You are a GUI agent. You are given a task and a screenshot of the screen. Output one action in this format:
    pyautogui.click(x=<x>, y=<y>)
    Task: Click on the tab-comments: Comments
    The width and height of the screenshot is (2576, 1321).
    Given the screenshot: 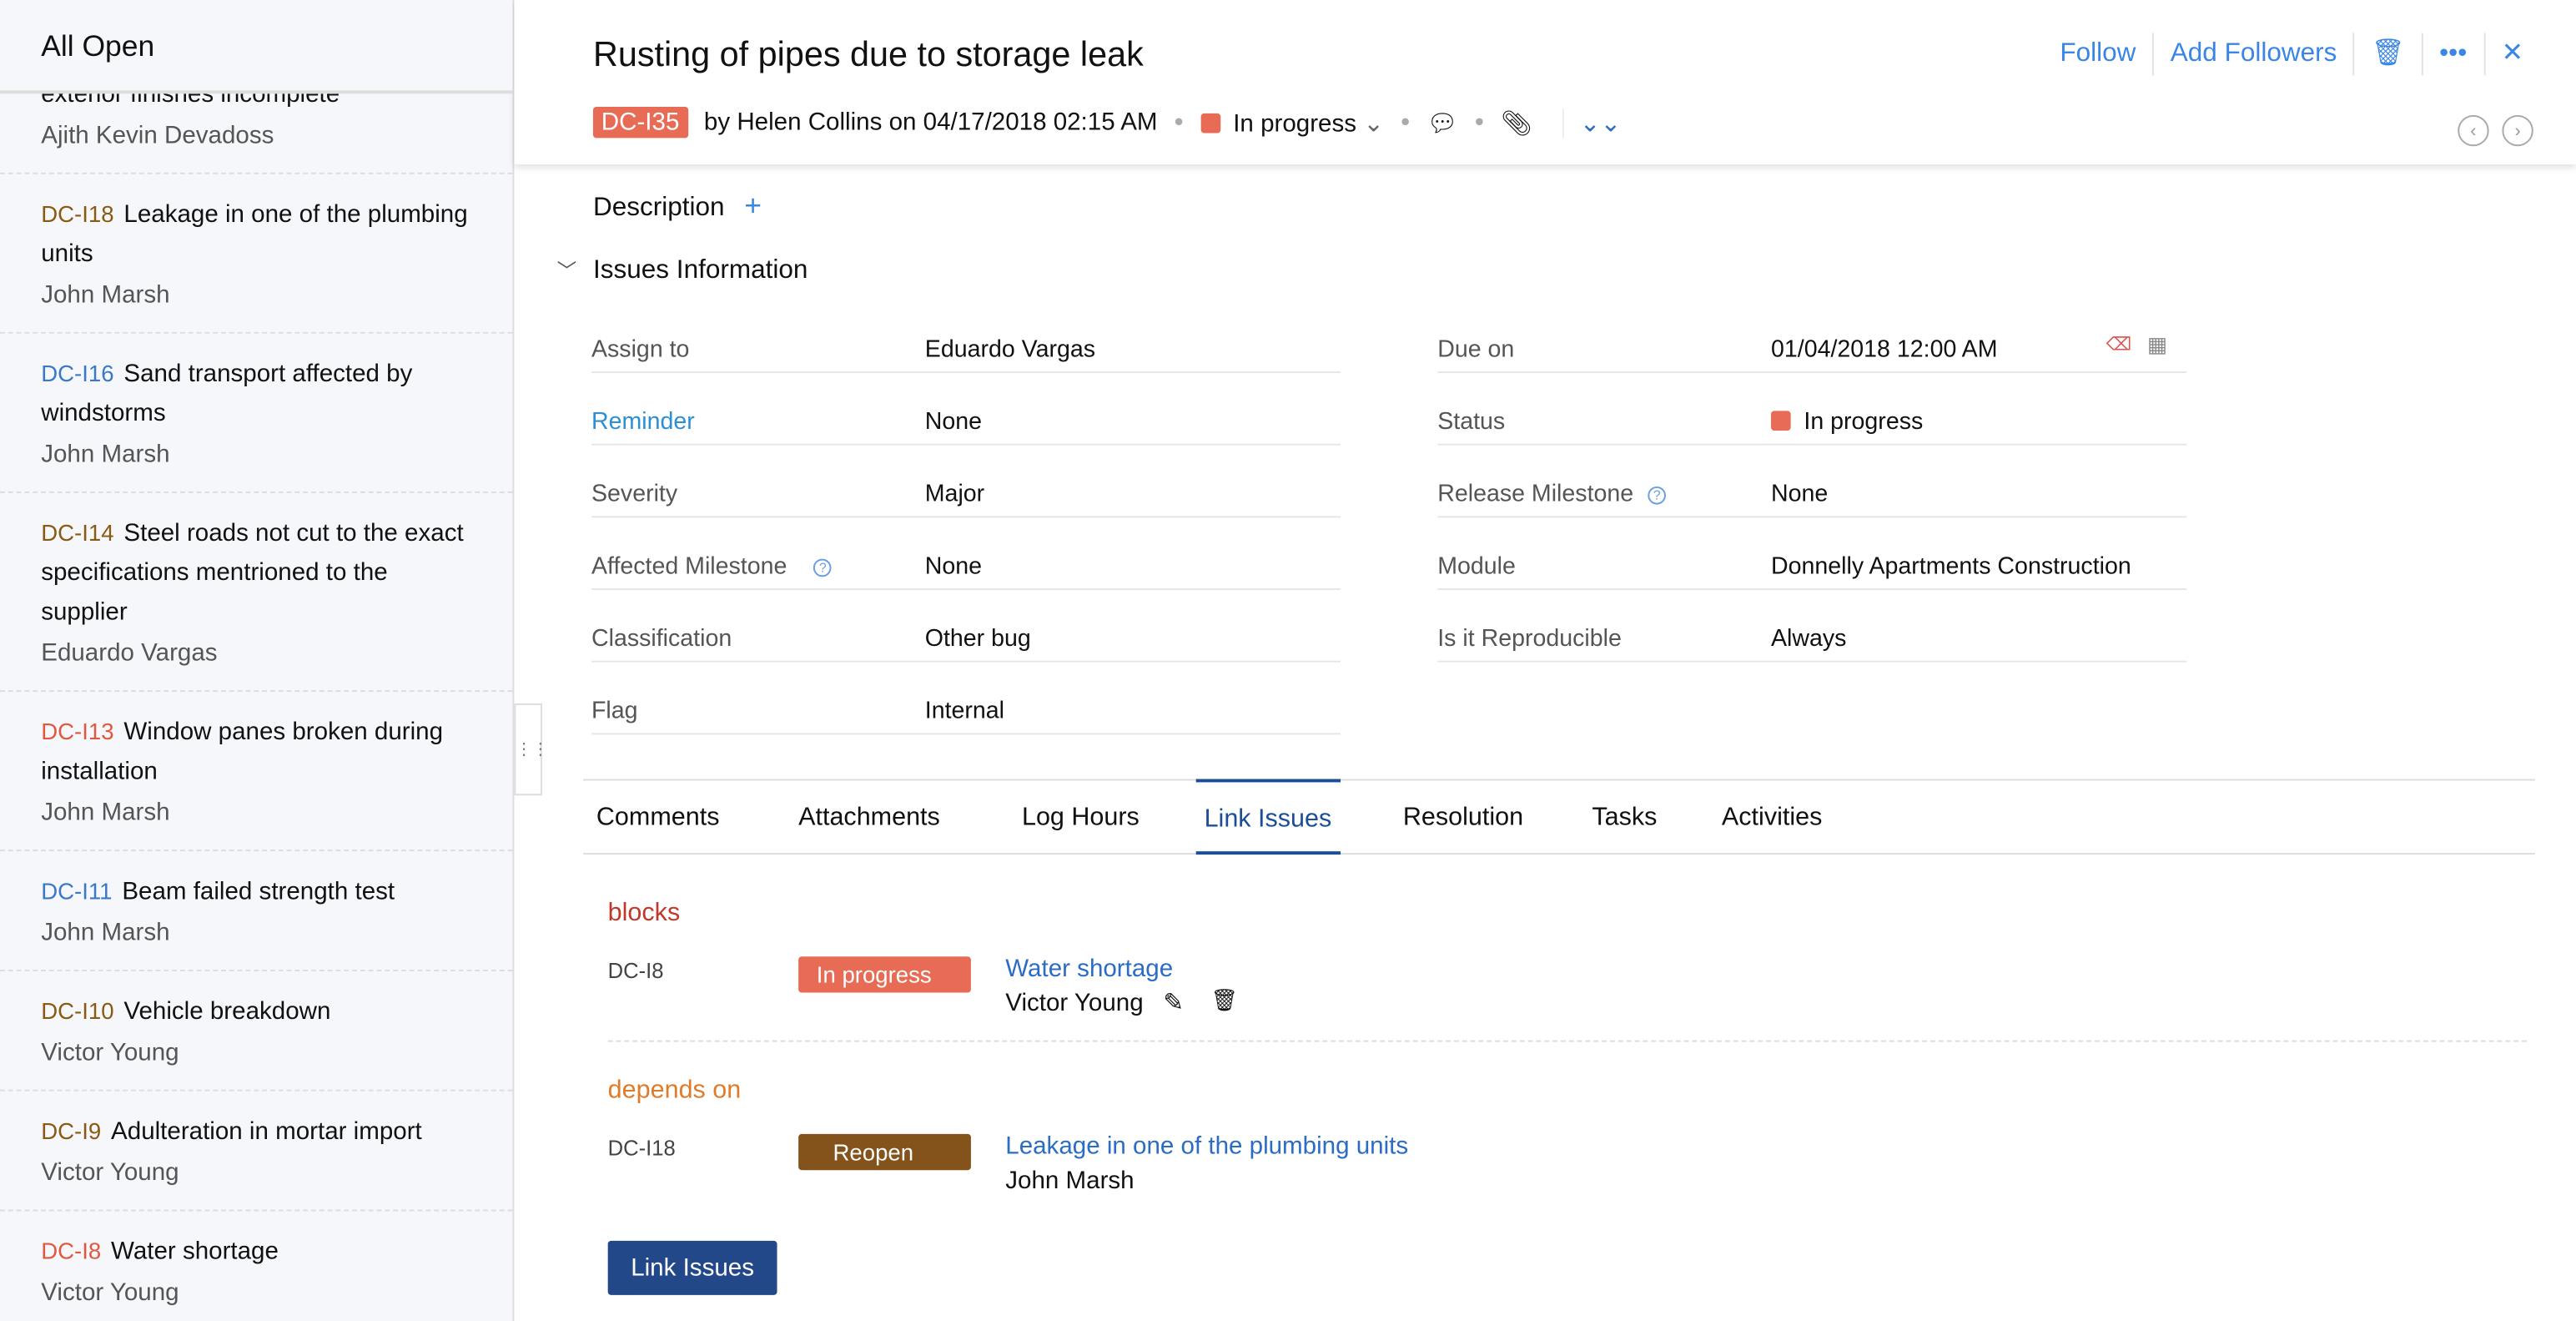 What is the action you would take?
    pyautogui.click(x=658, y=818)
    